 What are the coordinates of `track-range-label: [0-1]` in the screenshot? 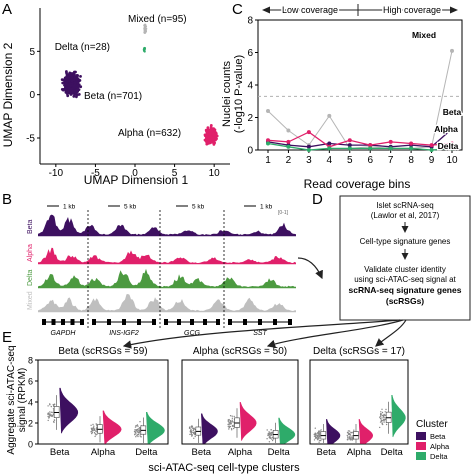 It's located at (283, 213).